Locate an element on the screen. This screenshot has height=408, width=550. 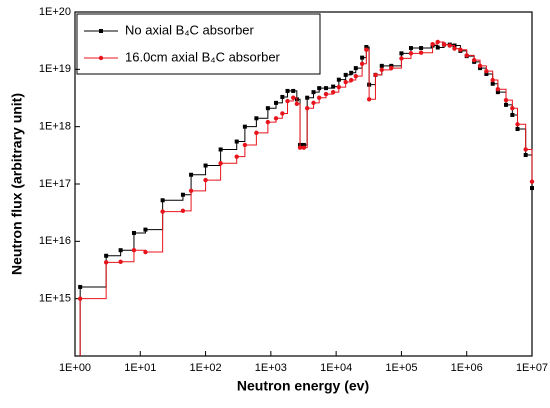
x-tick-label: 1E+04 is located at coordinates (336, 368).